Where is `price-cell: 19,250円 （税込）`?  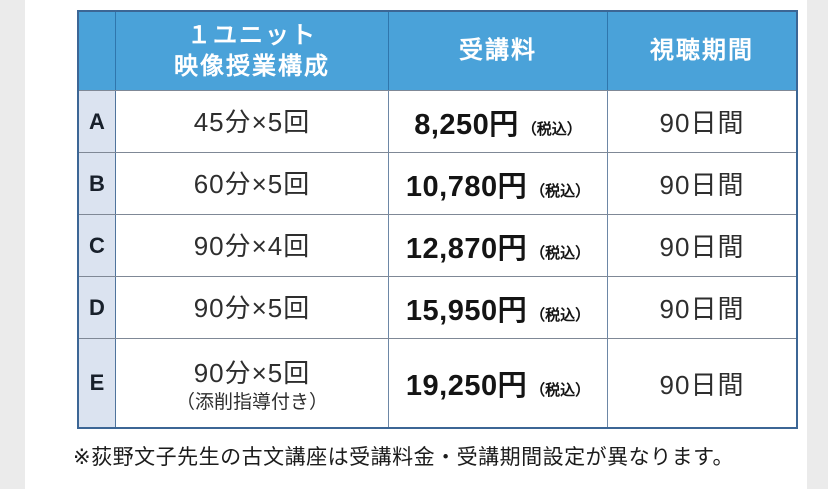 price-cell: 19,250円 （税込） is located at coordinates (498, 383).